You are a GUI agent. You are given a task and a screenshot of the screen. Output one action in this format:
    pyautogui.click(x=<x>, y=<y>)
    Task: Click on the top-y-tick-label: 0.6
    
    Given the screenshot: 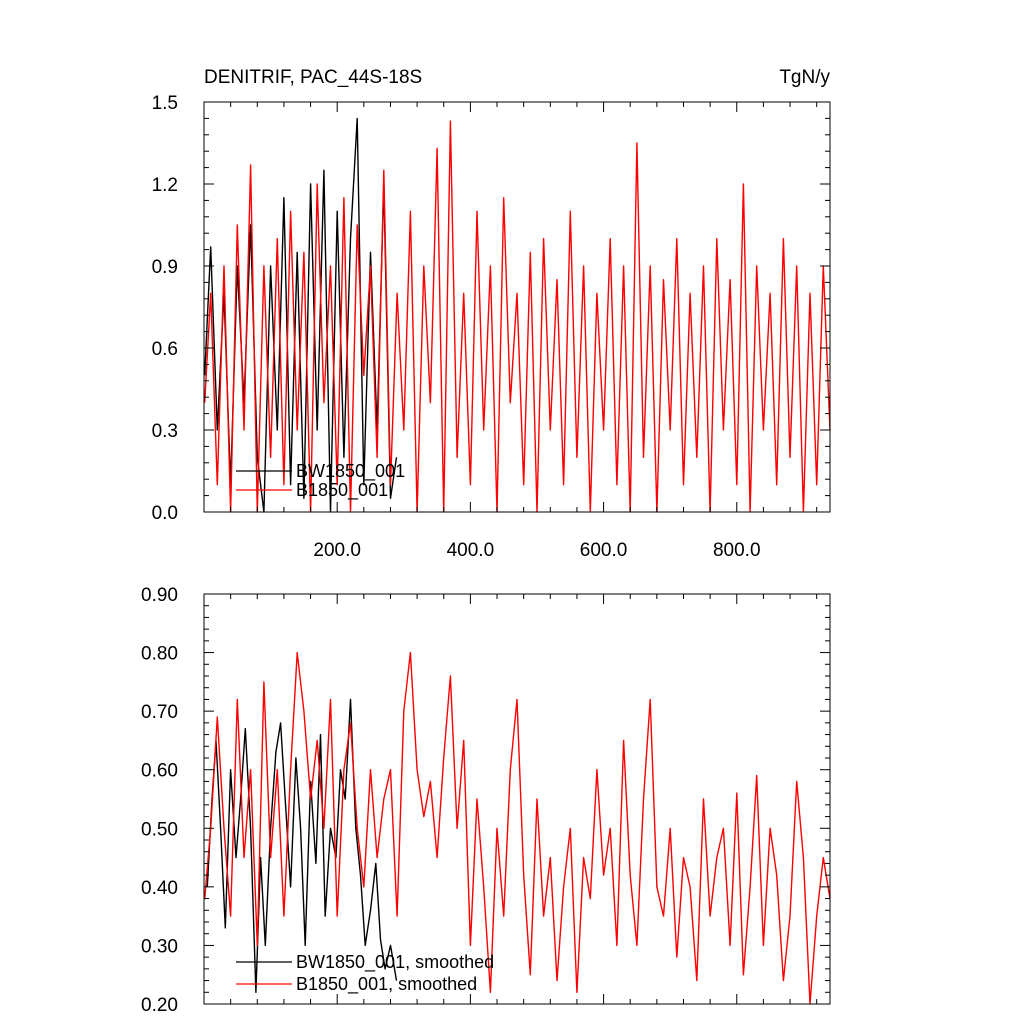 What is the action you would take?
    pyautogui.click(x=165, y=349)
    